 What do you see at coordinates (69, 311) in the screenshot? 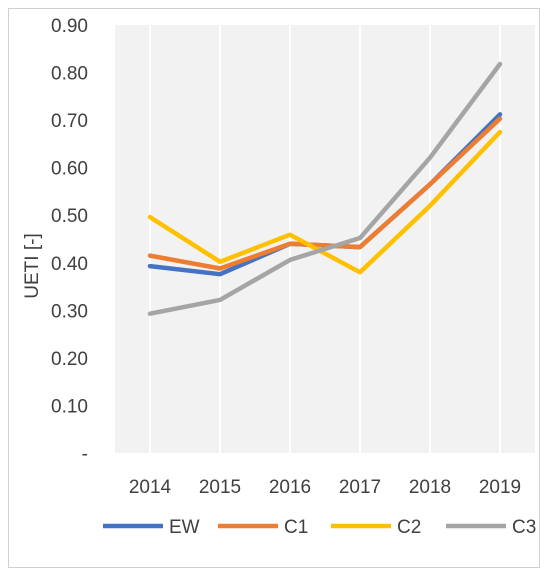
I see `y-tick-label: 0.30` at bounding box center [69, 311].